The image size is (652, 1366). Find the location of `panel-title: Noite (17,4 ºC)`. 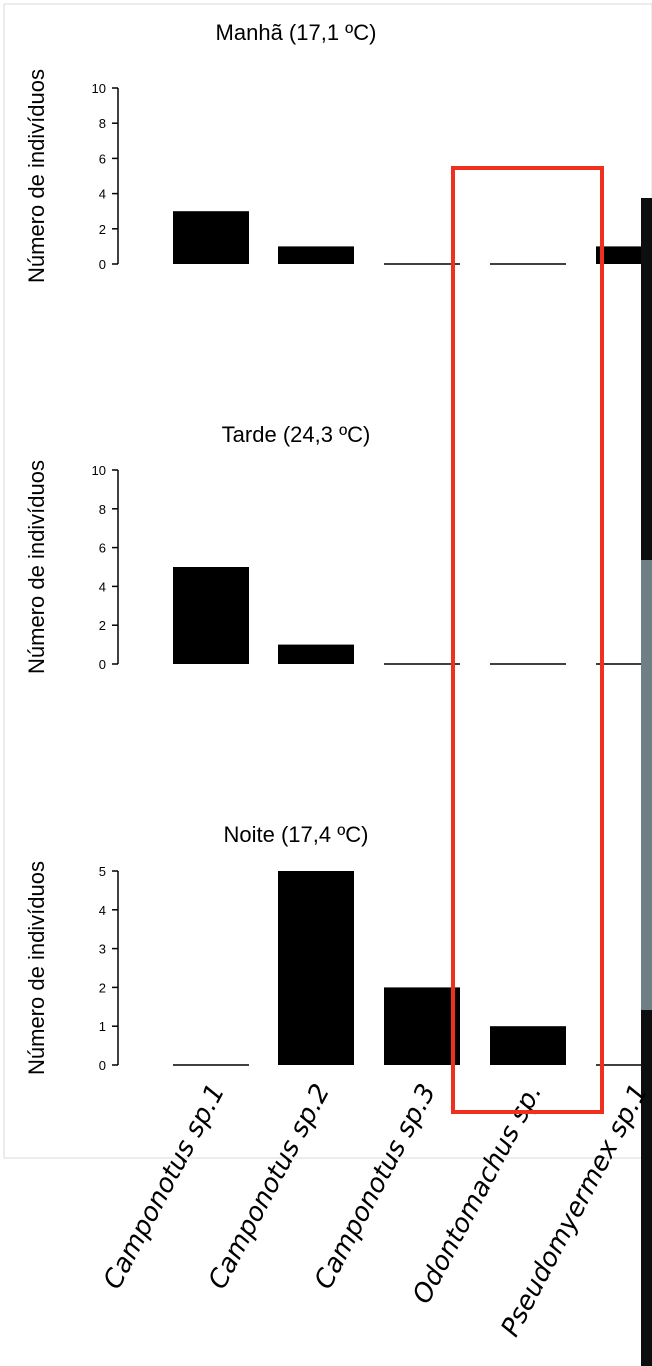

panel-title: Noite (17,4 ºC) is located at coordinates (296, 834).